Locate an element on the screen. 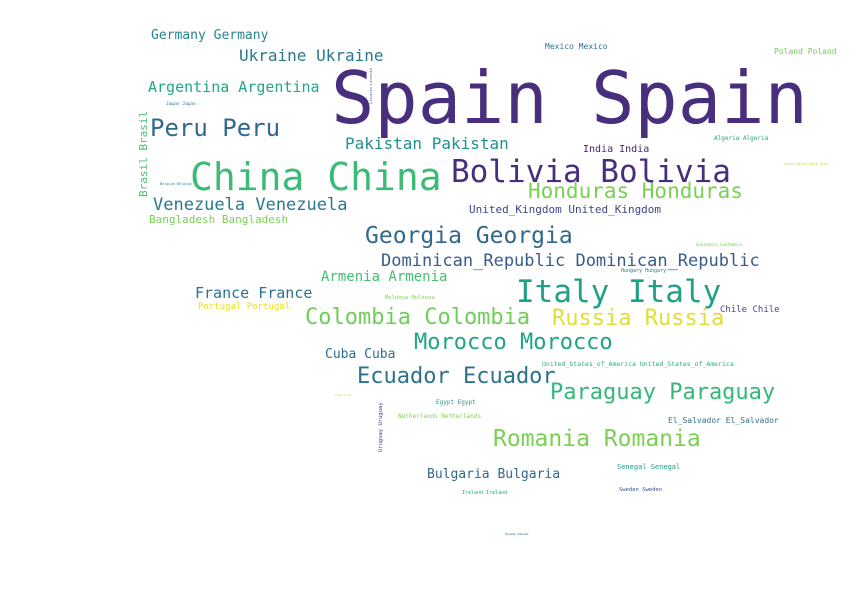 The height and width of the screenshot is (600, 858). word-paraguay: Paraguay Paraguay is located at coordinates (663, 392).